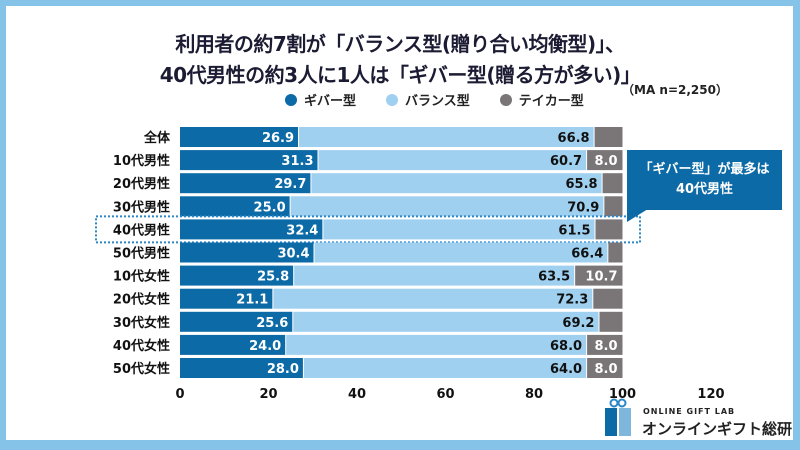  What do you see at coordinates (554, 277) in the screenshot?
I see `data-label: 63.5` at bounding box center [554, 277].